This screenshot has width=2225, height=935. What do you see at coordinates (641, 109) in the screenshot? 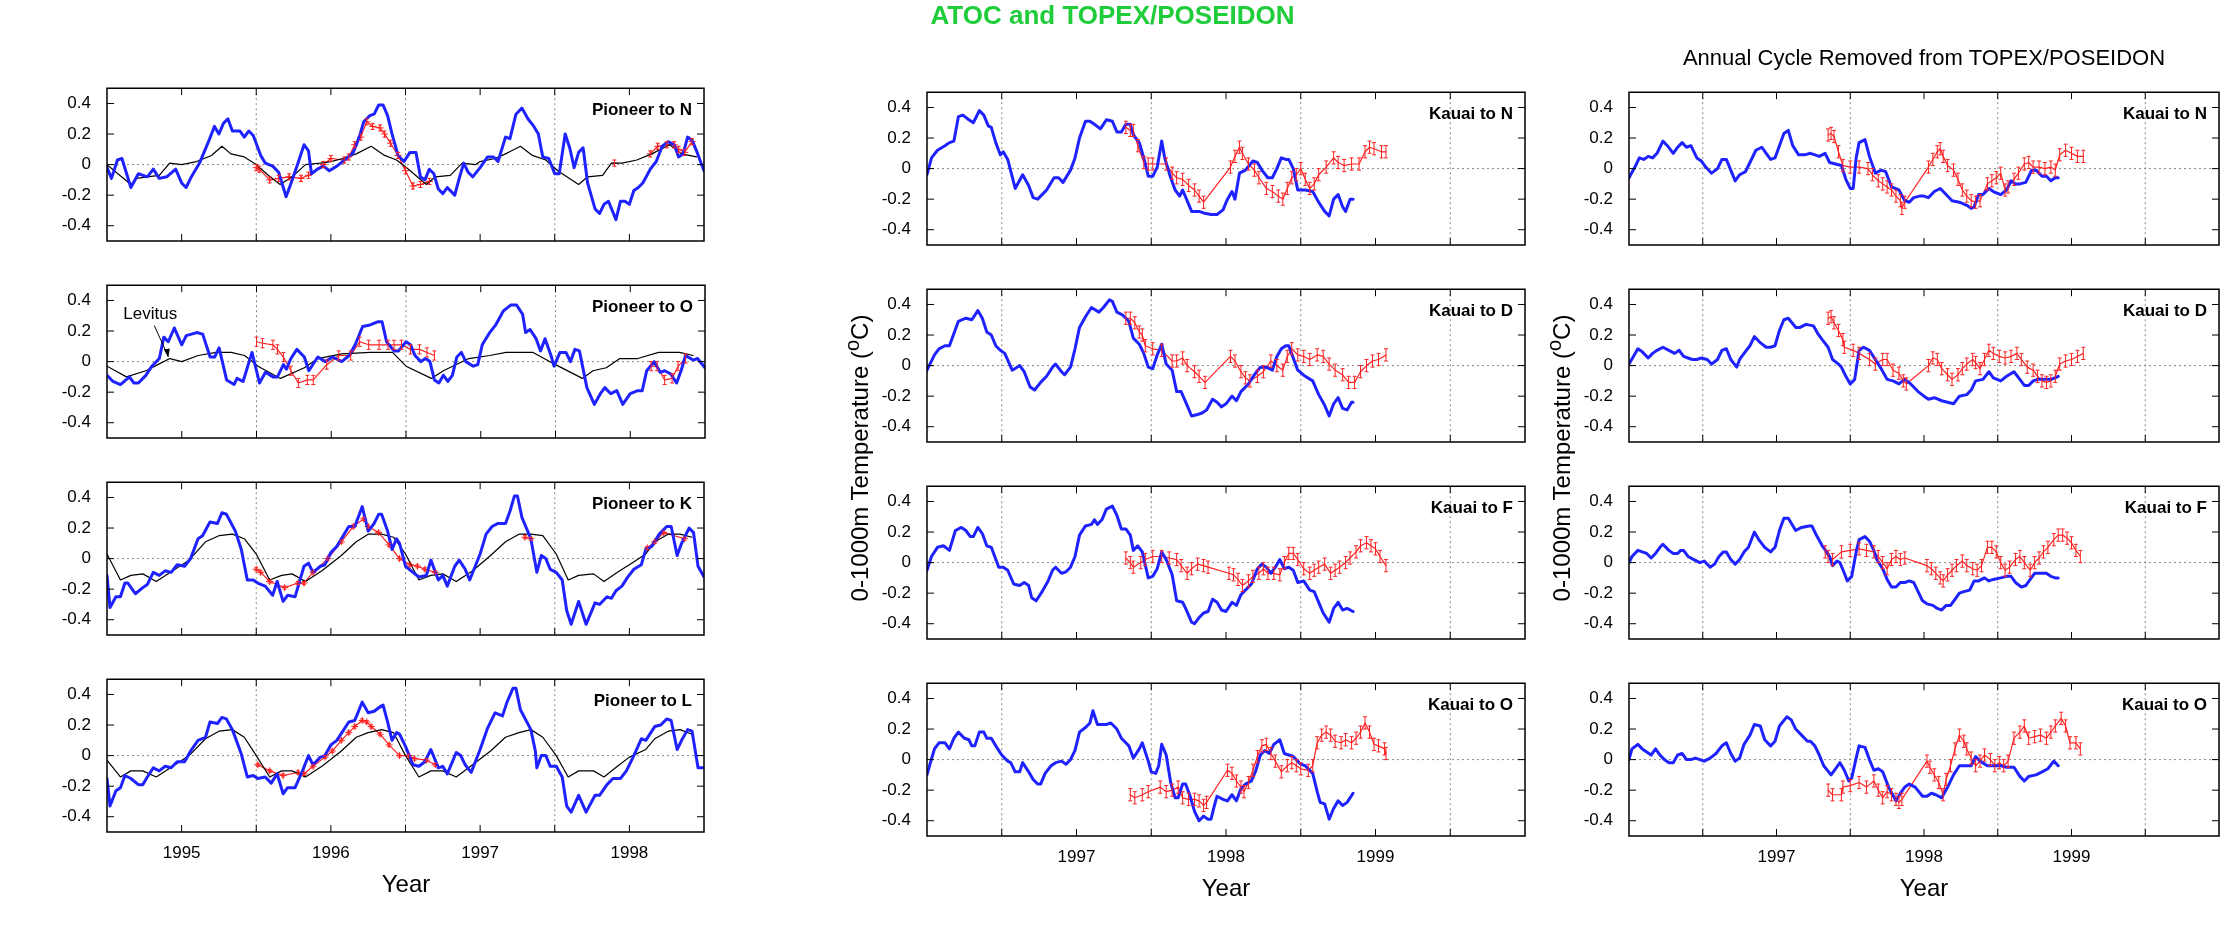
I see `text: Pioneer to N` at bounding box center [641, 109].